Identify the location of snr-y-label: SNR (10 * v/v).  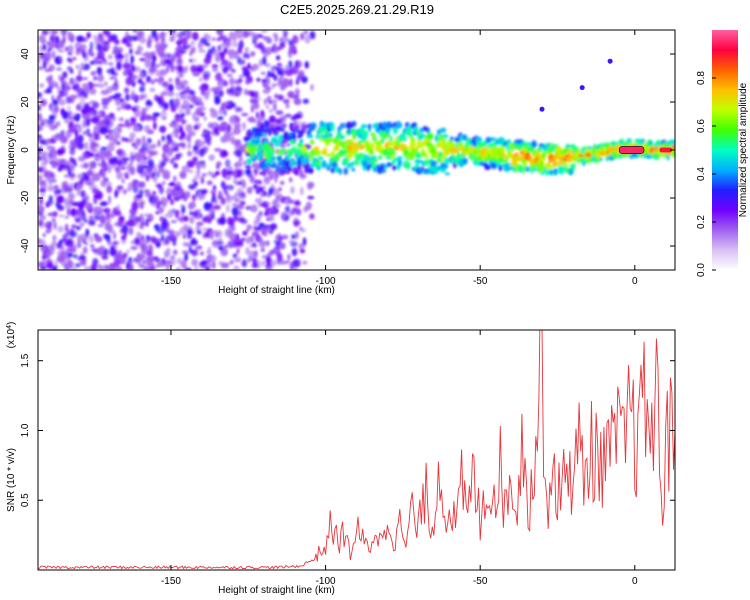
(11, 480).